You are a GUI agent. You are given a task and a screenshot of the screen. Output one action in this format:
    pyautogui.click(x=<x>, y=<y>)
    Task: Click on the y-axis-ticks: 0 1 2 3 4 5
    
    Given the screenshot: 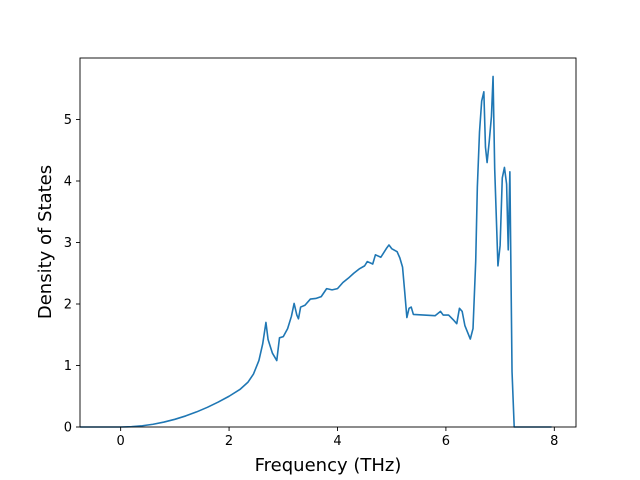 What is the action you would take?
    pyautogui.click(x=72, y=274)
    